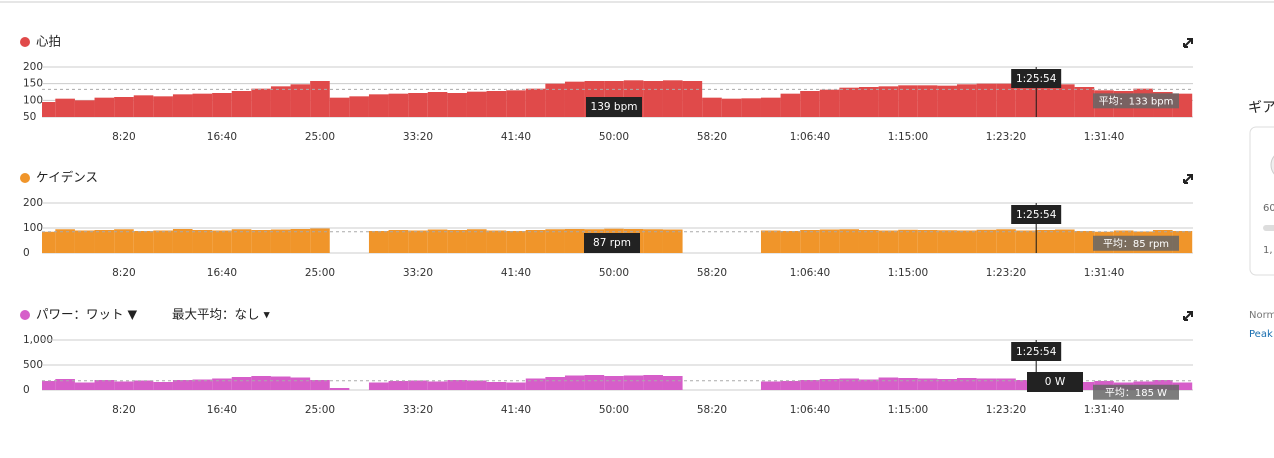 This screenshot has height=458, width=1274. Describe the element at coordinates (124, 410) in the screenshot. I see `x-tick-label: 8:20` at that location.